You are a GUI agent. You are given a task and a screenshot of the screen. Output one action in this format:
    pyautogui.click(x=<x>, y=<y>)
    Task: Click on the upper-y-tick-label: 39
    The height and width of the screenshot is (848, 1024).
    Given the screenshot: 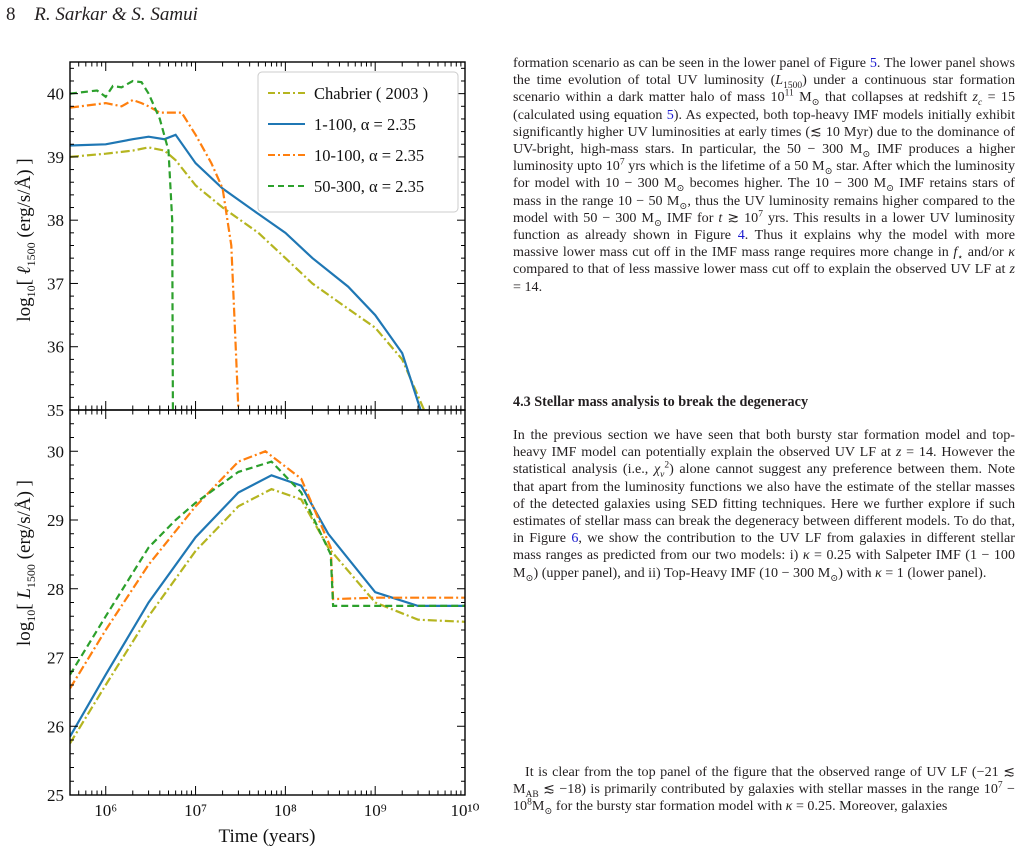 What is the action you would take?
    pyautogui.click(x=55, y=157)
    